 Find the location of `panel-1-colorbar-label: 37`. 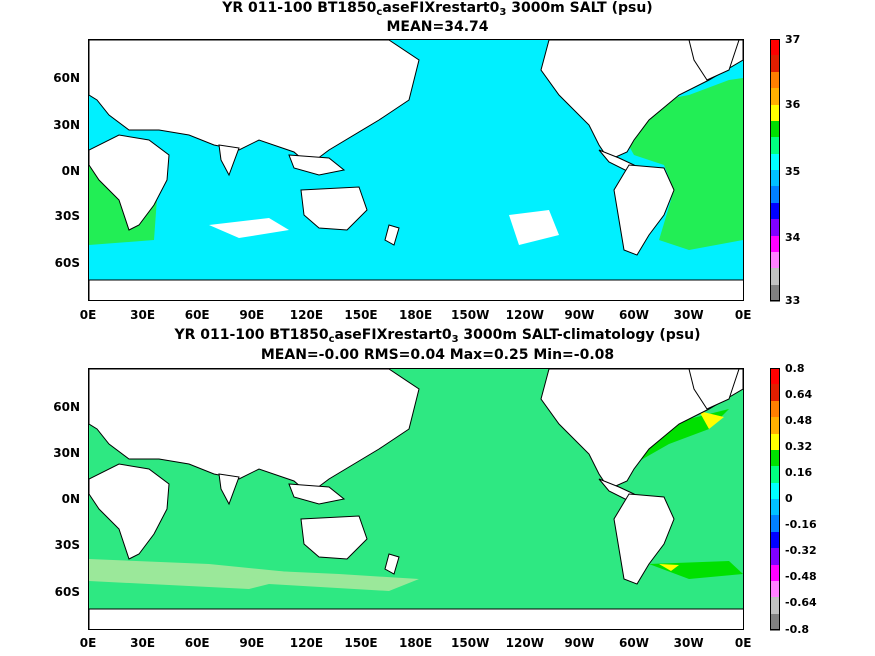

panel-1-colorbar-label: 37 is located at coordinates (793, 39).